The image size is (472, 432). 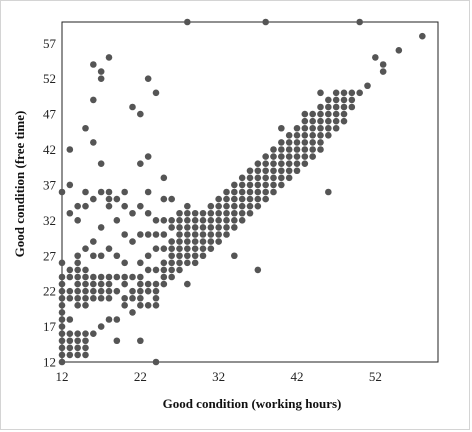 What do you see at coordinates (50, 43) in the screenshot?
I see `y-tick-label: 57` at bounding box center [50, 43].